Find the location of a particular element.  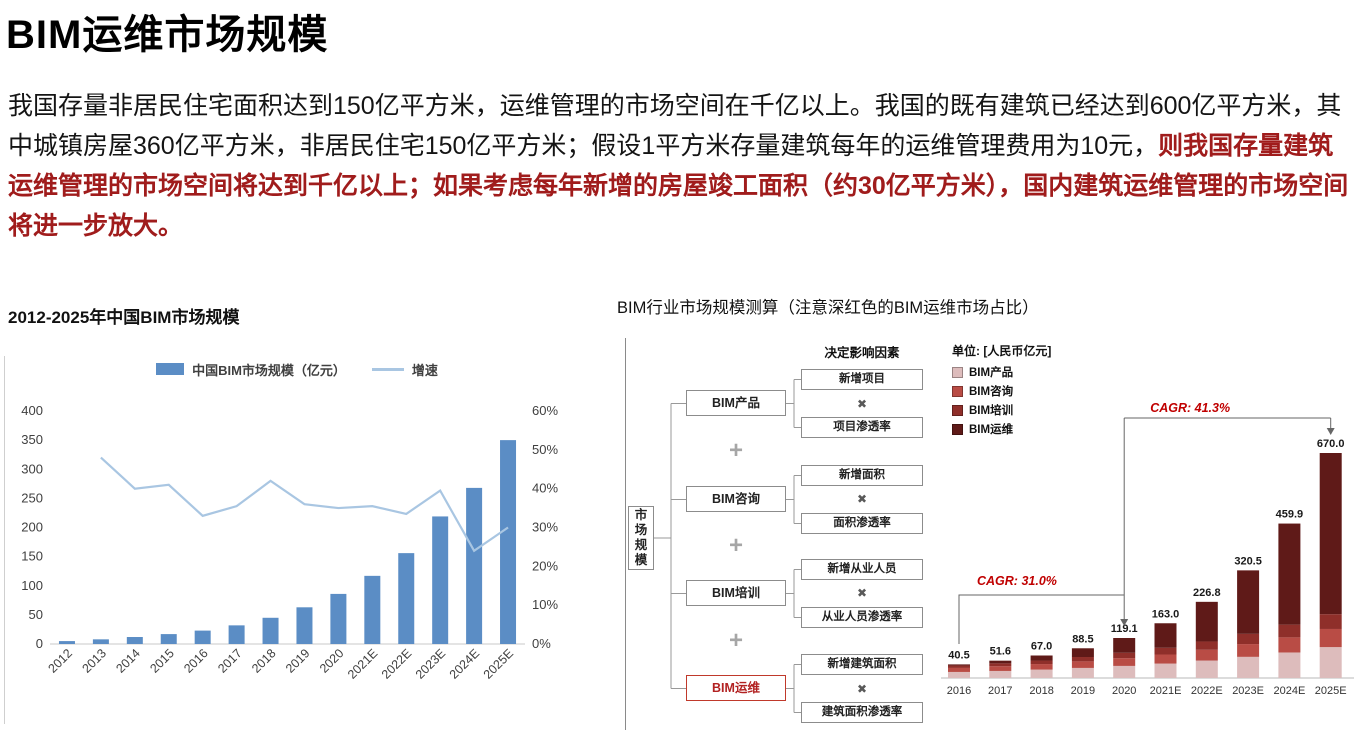

svg-text: 50% is located at coordinates (545, 449).